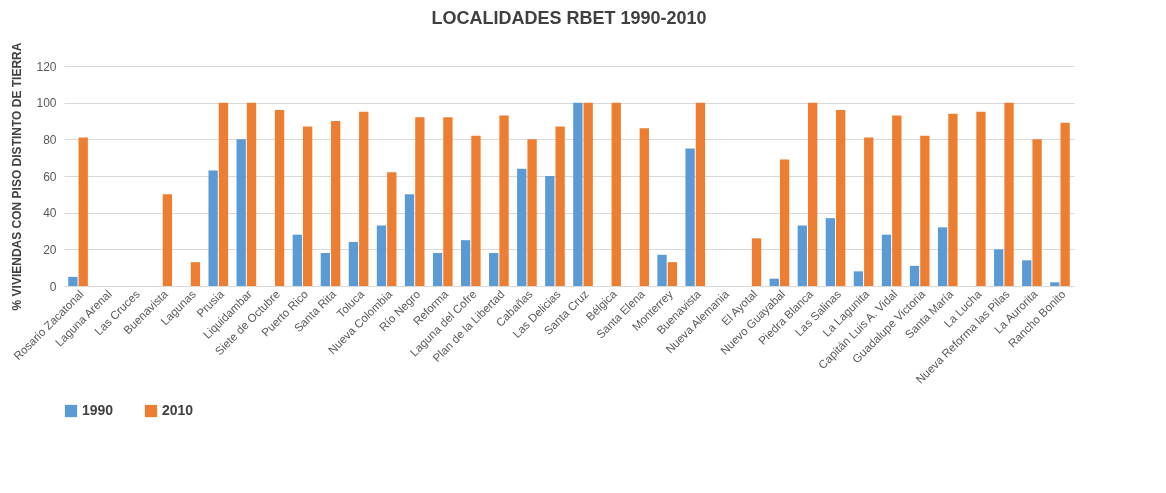 This screenshot has width=1166, height=493. I want to click on y-axis-title: % VIVIENDAS CON PISO DISTINTO DE TIERRA, so click(17, 176).